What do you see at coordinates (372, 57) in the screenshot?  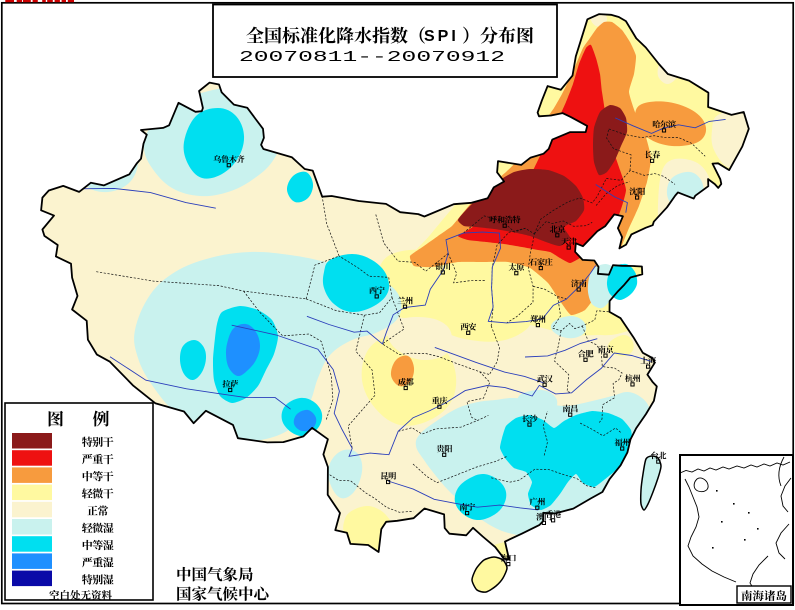 I see `svg-text: 20070811--20070912` at bounding box center [372, 57].